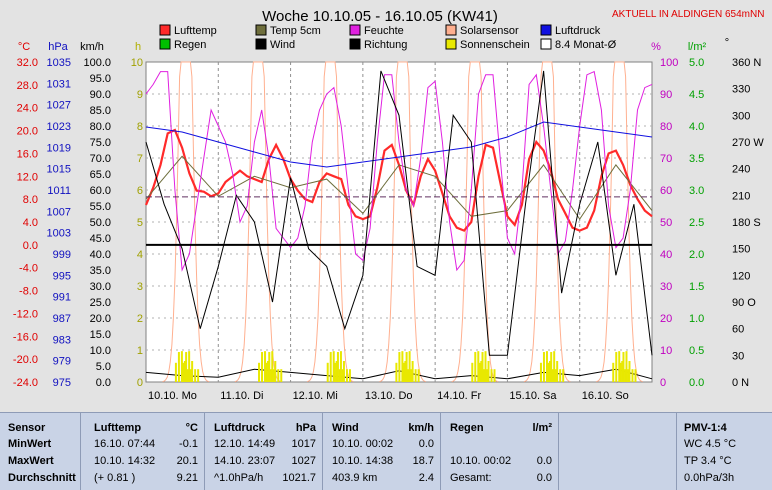 Image resolution: width=772 pixels, height=490 pixels. Describe the element at coordinates (697, 47) in the screenshot. I see `axis-header-lm2: l/m²` at that location.